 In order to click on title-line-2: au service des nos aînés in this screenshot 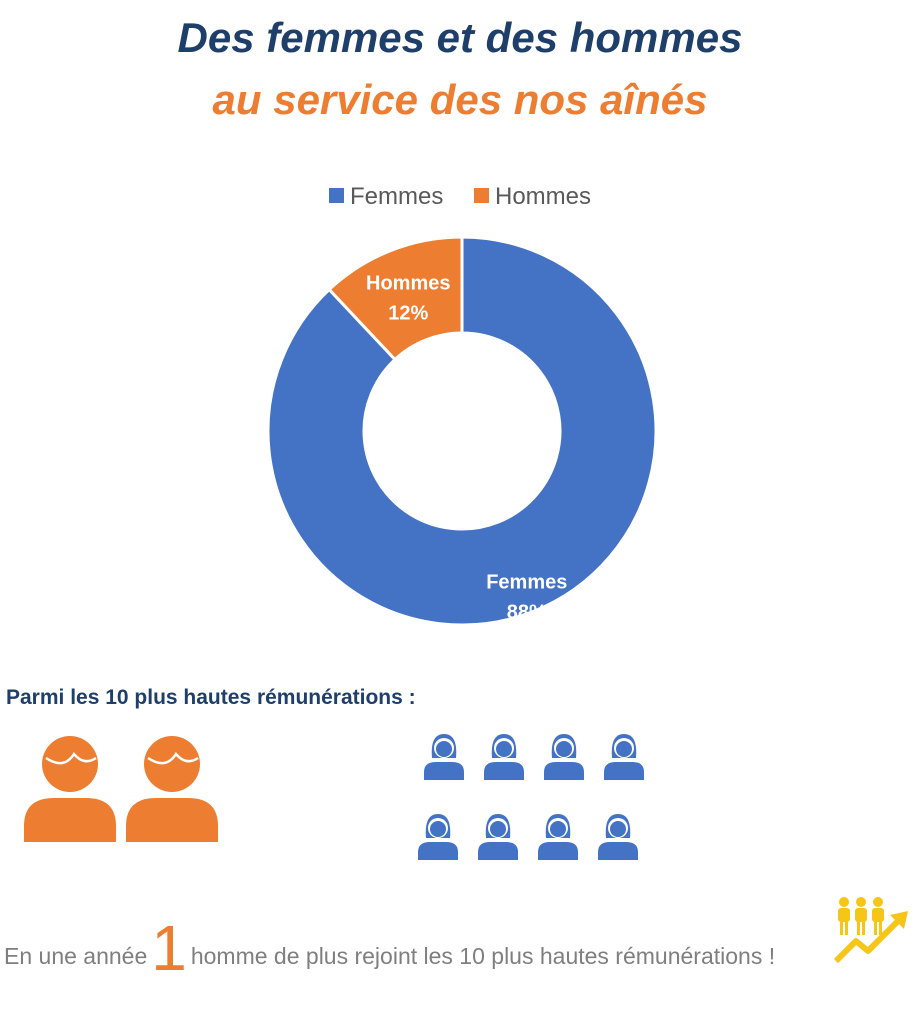, I will do `click(460, 99)`.